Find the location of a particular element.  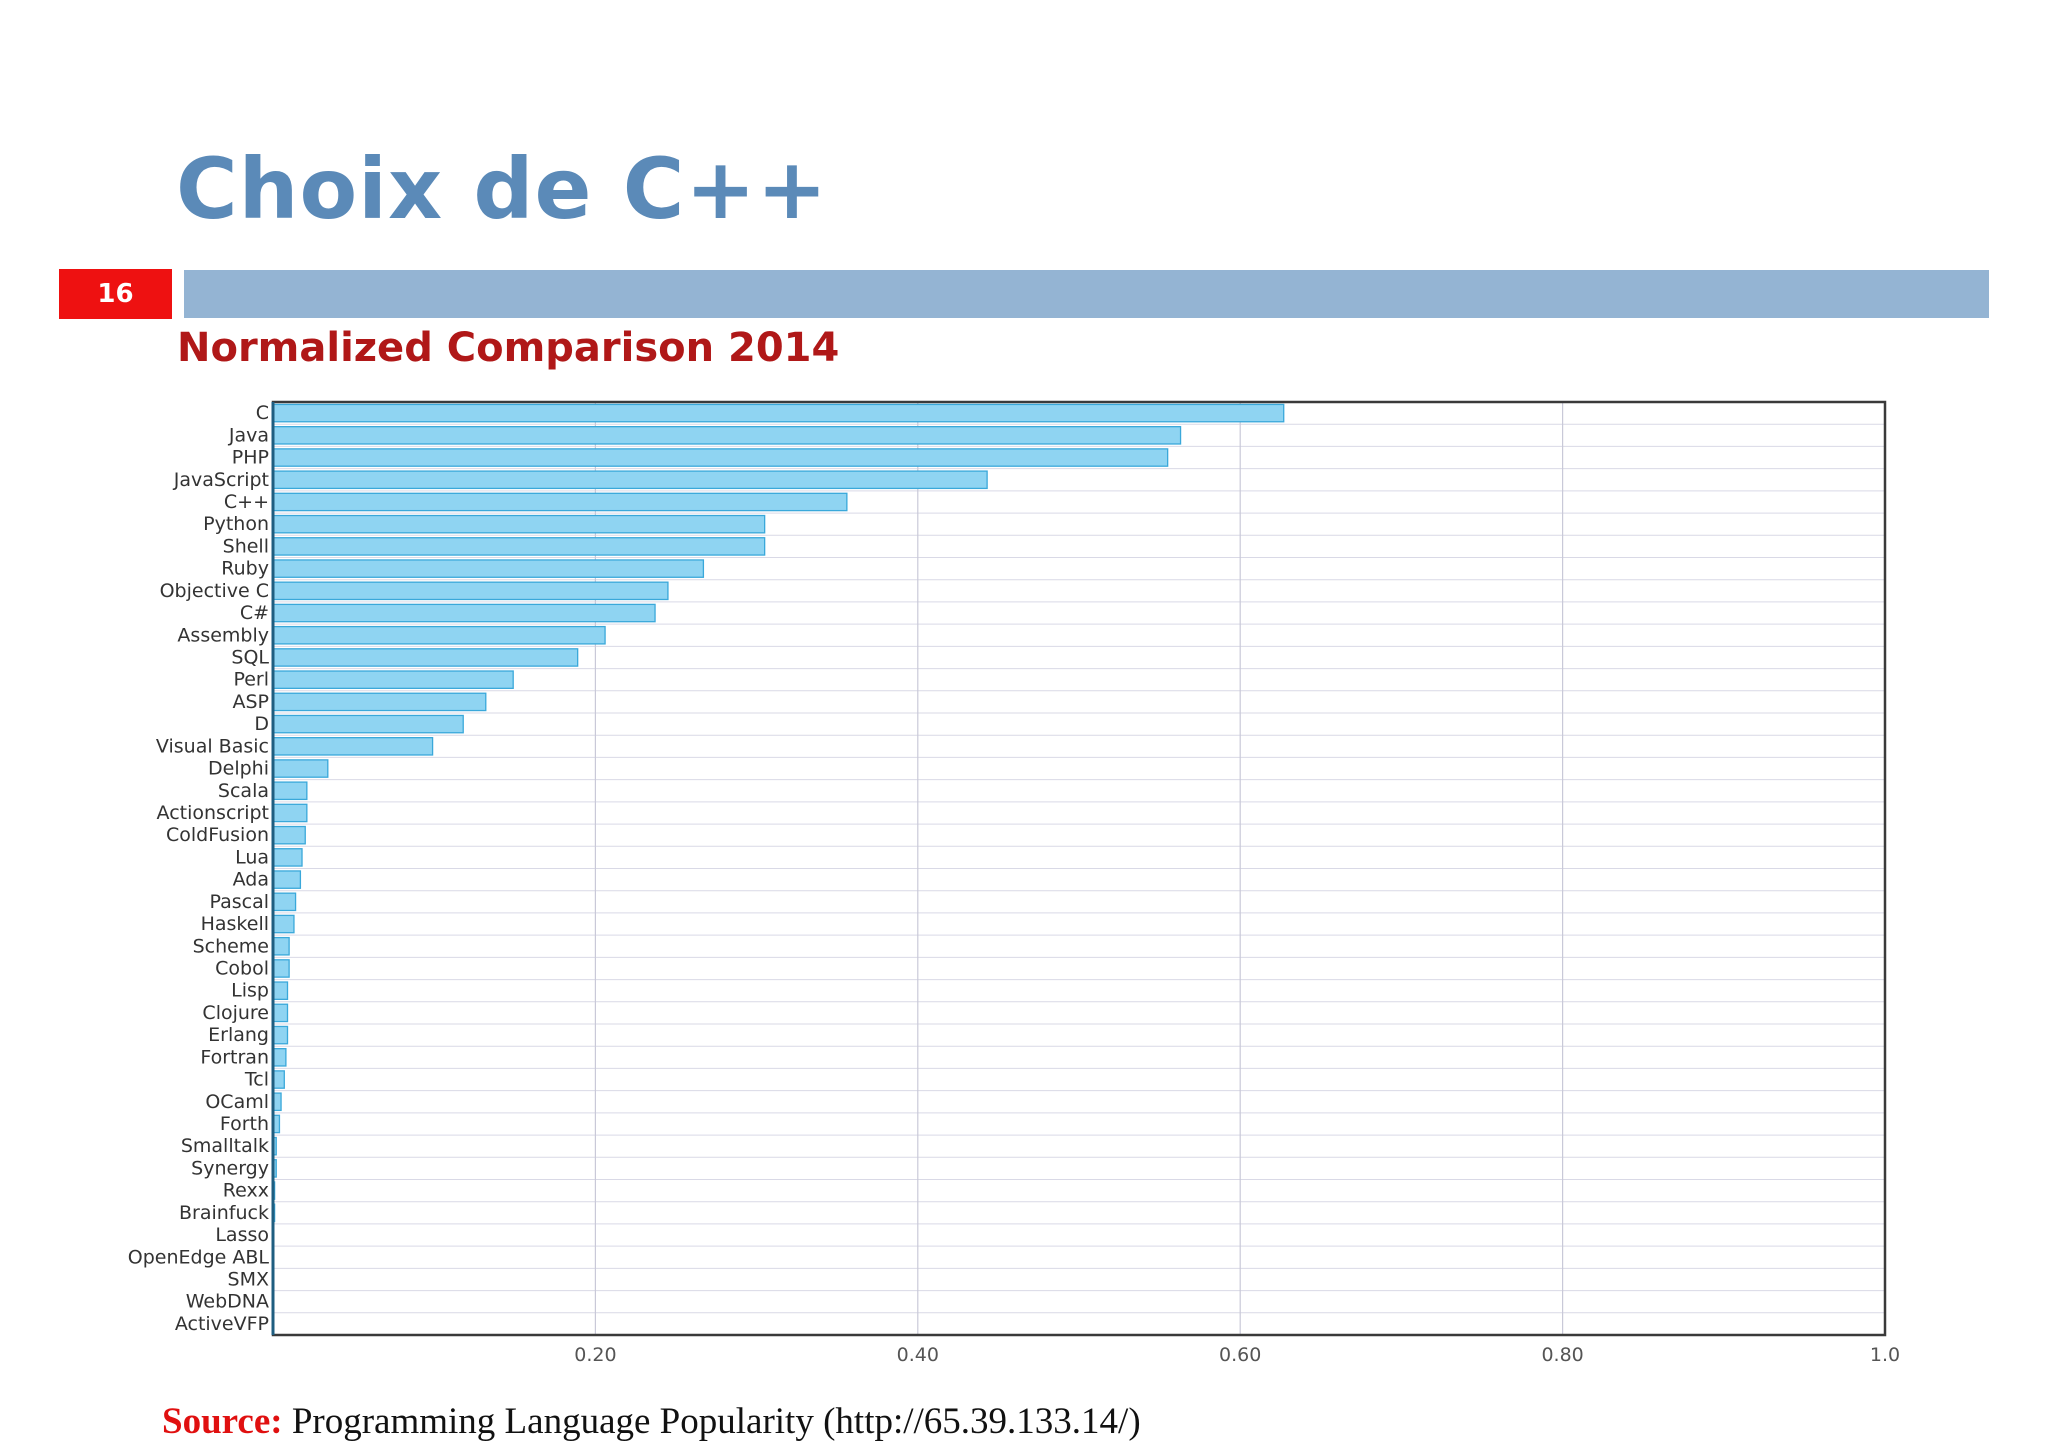

category-label: Pascal is located at coordinates (239, 902).